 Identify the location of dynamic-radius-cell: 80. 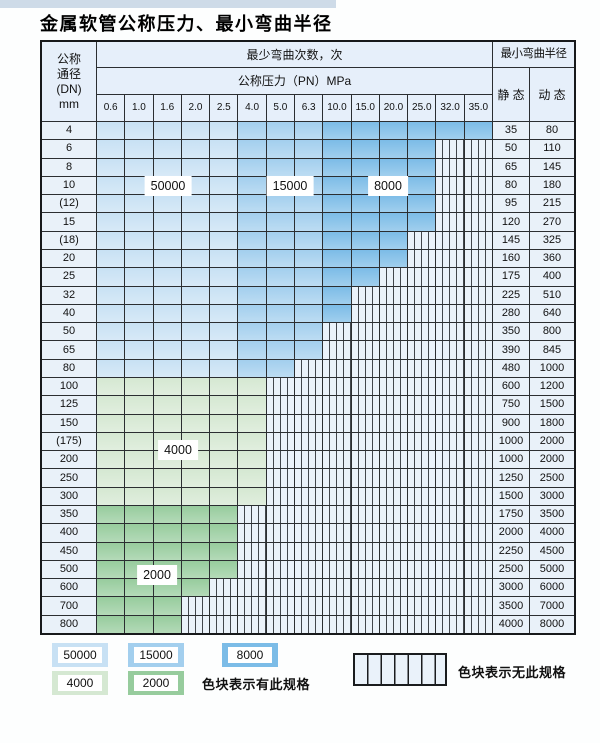
(552, 131).